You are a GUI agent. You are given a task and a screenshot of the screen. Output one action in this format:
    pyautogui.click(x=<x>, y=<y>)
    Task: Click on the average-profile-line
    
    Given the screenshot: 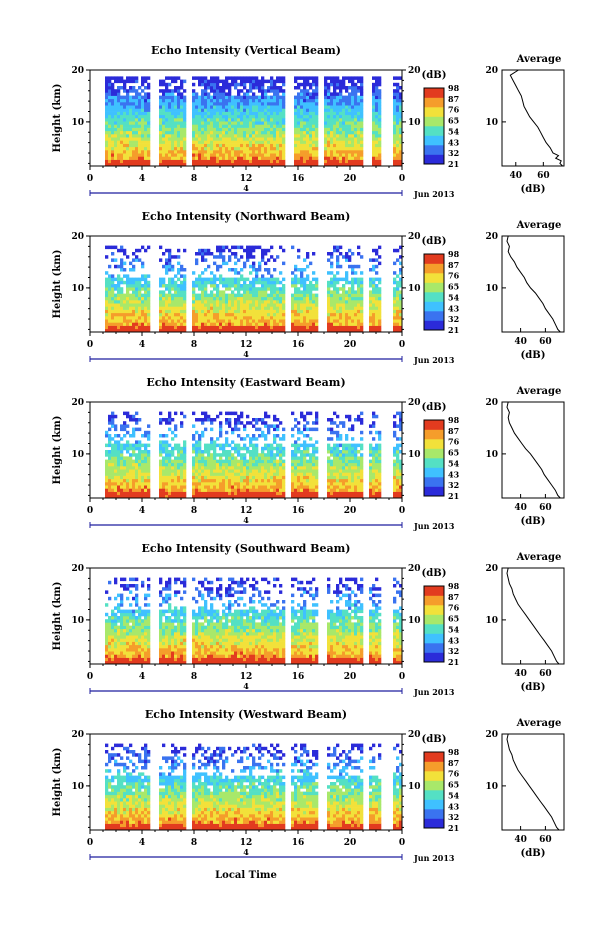 What is the action you would take?
    pyautogui.click(x=533, y=284)
    